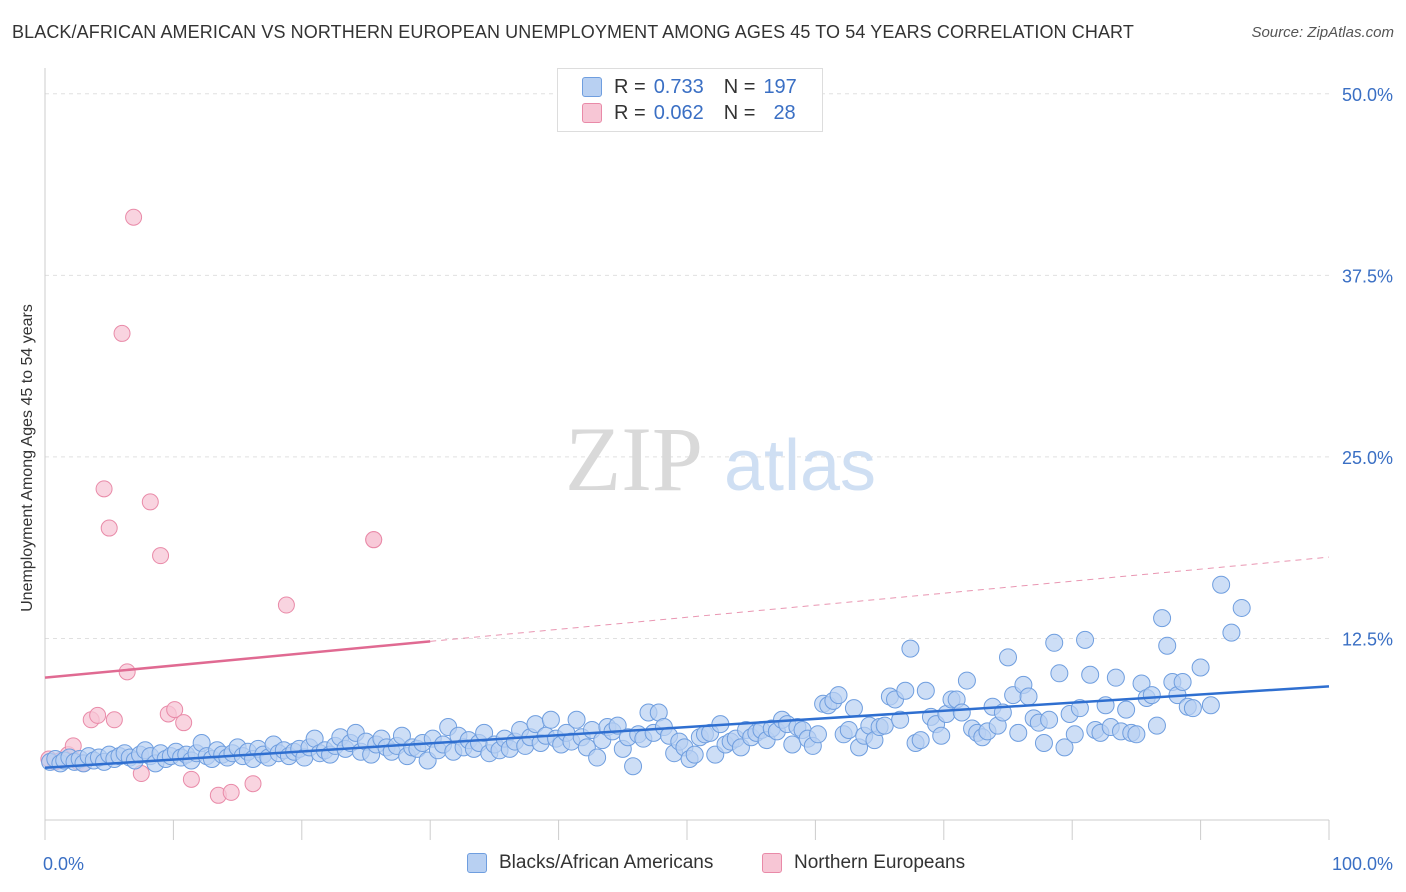 This screenshot has height=892, width=1406. I want to click on legend-row-blacks: R = 0.733 N = 197, so click(689, 87).